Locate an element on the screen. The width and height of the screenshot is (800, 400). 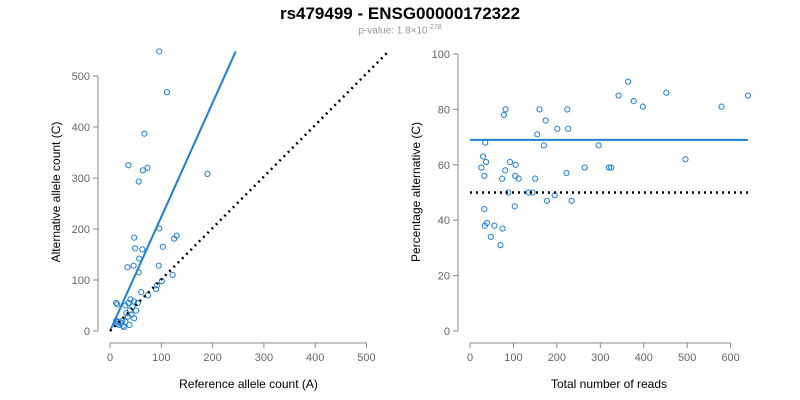
y-tick-label: 80 is located at coordinates (444, 110).